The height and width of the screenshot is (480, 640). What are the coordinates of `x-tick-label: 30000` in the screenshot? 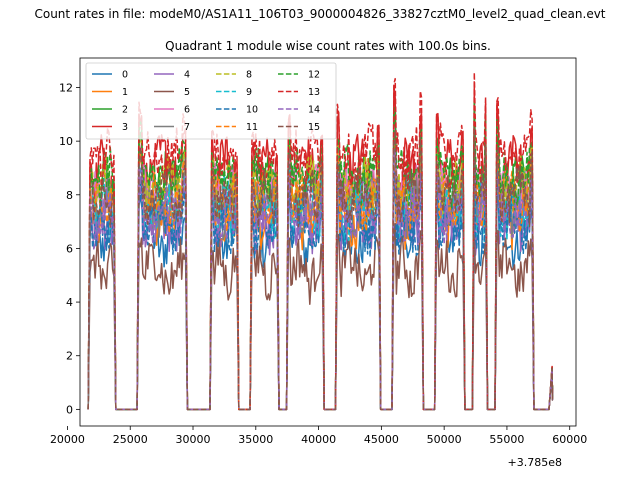 It's located at (193, 439).